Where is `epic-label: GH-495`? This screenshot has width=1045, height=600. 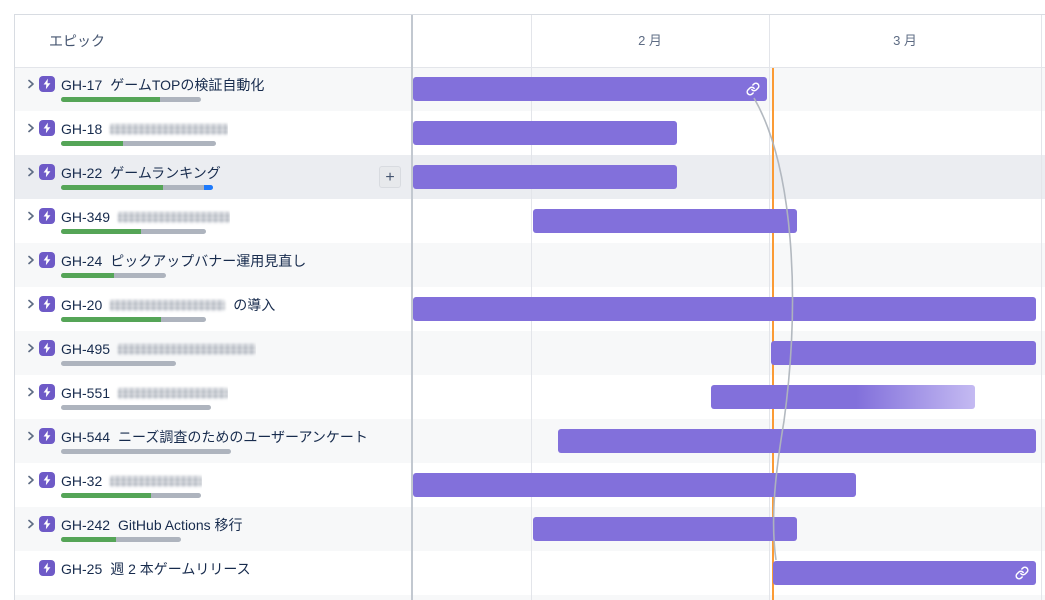
epic-label: GH-495 is located at coordinates (159, 349).